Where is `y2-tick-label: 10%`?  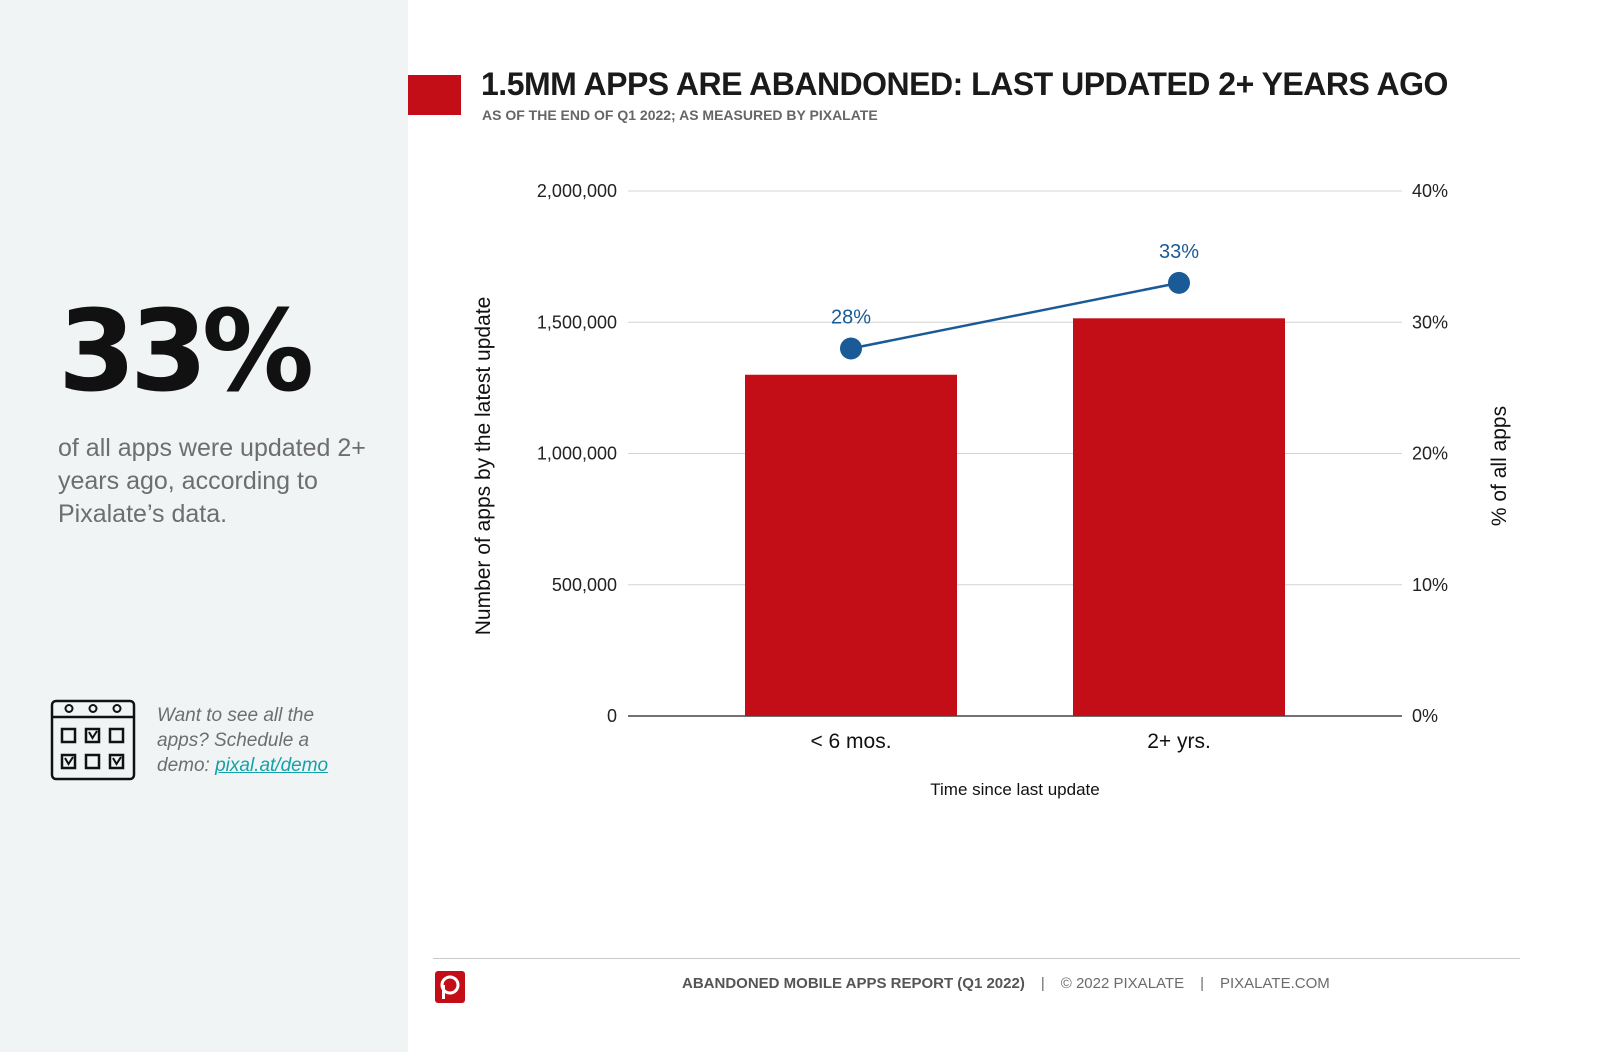 y2-tick-label: 10% is located at coordinates (1430, 585).